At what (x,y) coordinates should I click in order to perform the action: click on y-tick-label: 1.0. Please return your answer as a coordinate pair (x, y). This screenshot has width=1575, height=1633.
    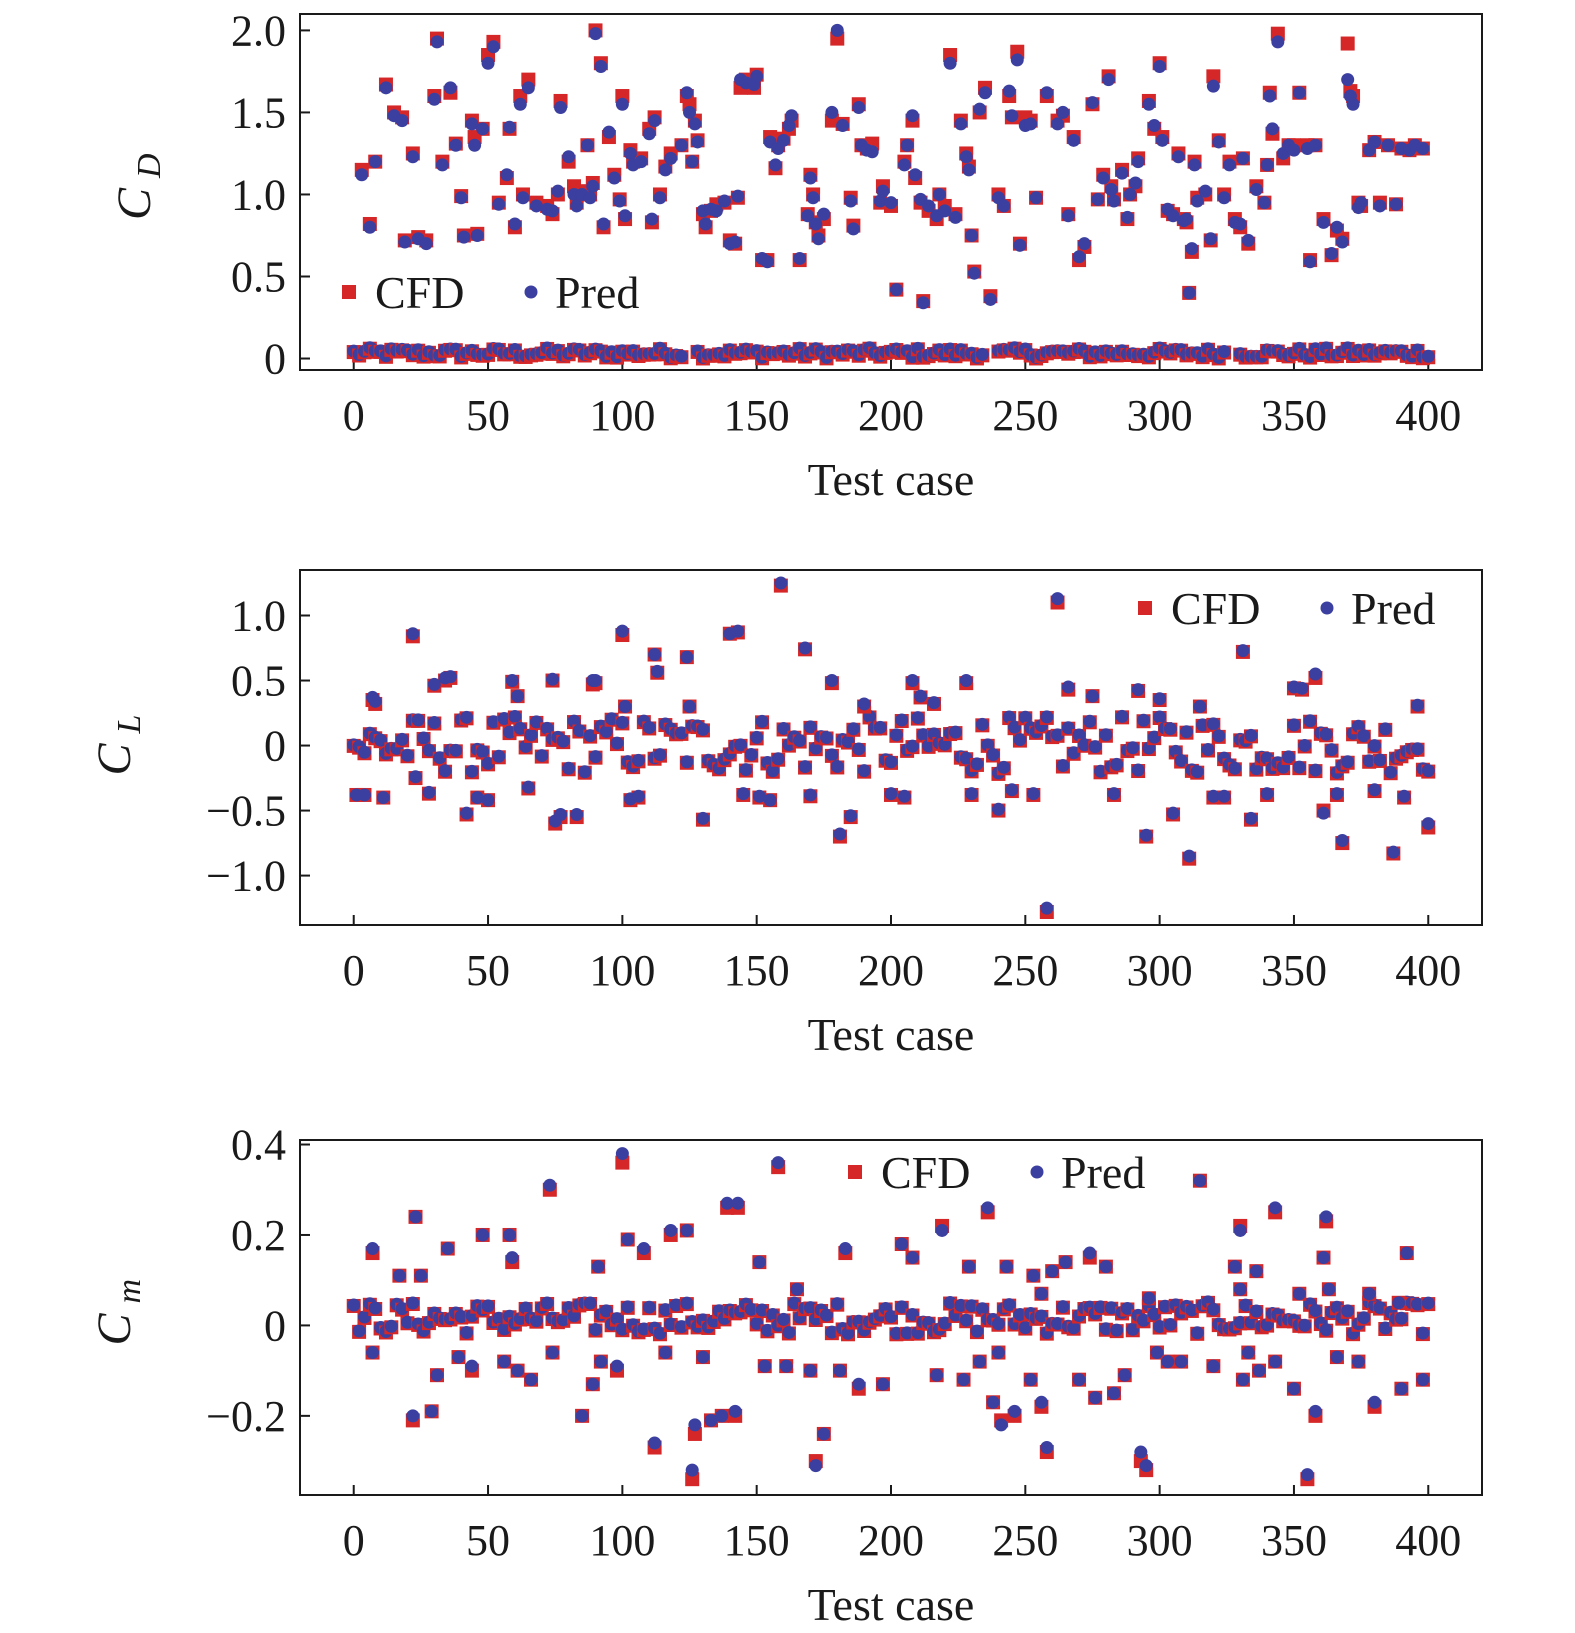
    Looking at the image, I should click on (258, 616).